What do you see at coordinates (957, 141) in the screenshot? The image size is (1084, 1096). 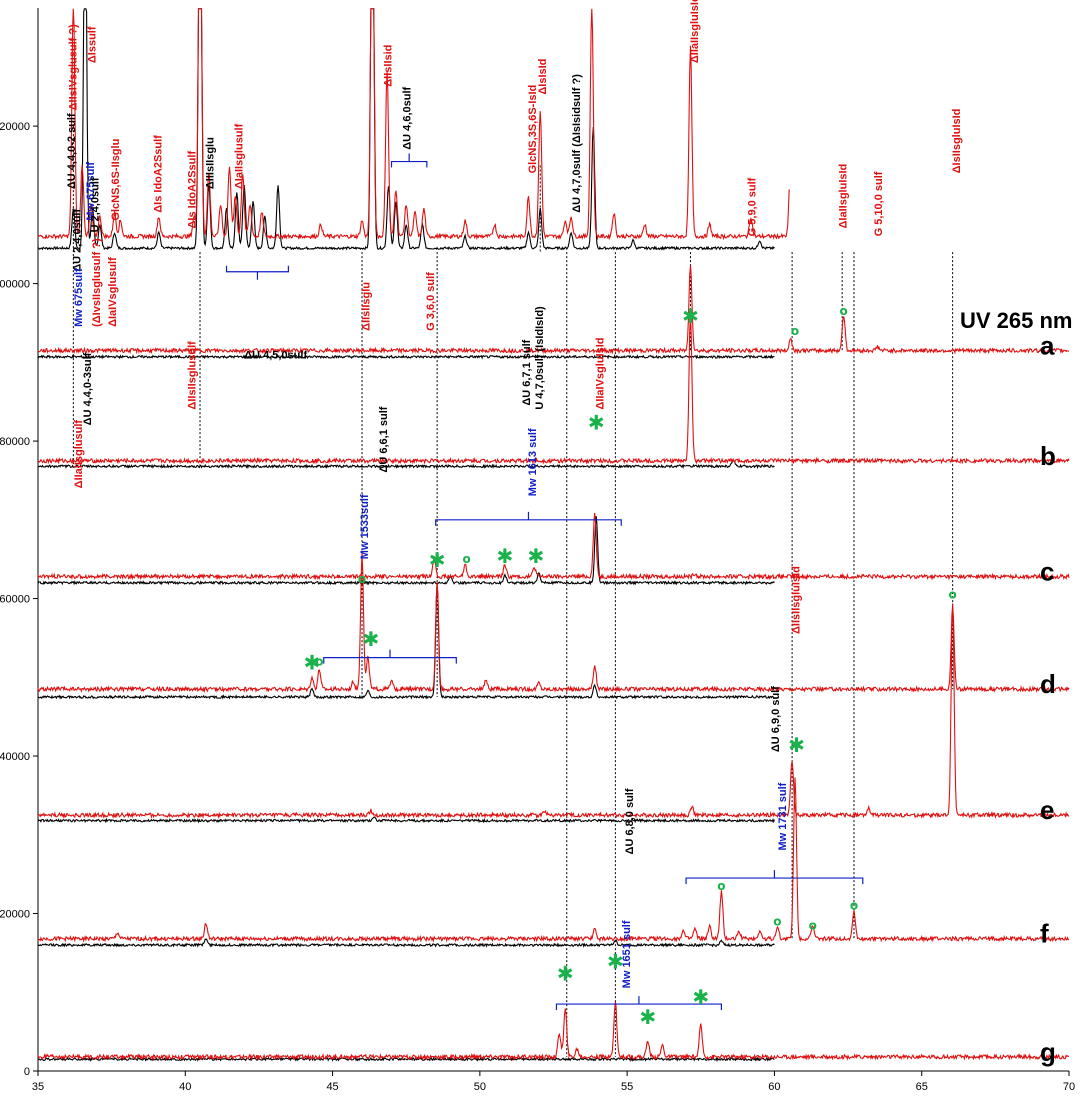 I see `peak-annotation: ΔIsIIsgluIsId` at bounding box center [957, 141].